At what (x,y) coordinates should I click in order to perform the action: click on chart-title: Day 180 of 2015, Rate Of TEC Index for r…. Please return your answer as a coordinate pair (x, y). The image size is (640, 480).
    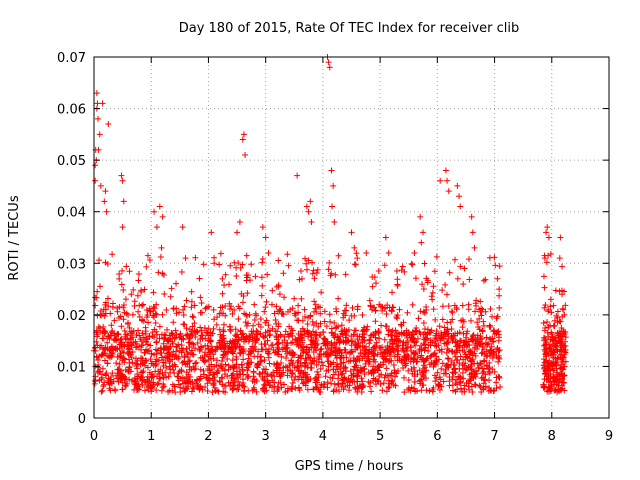
    Looking at the image, I should click on (349, 28).